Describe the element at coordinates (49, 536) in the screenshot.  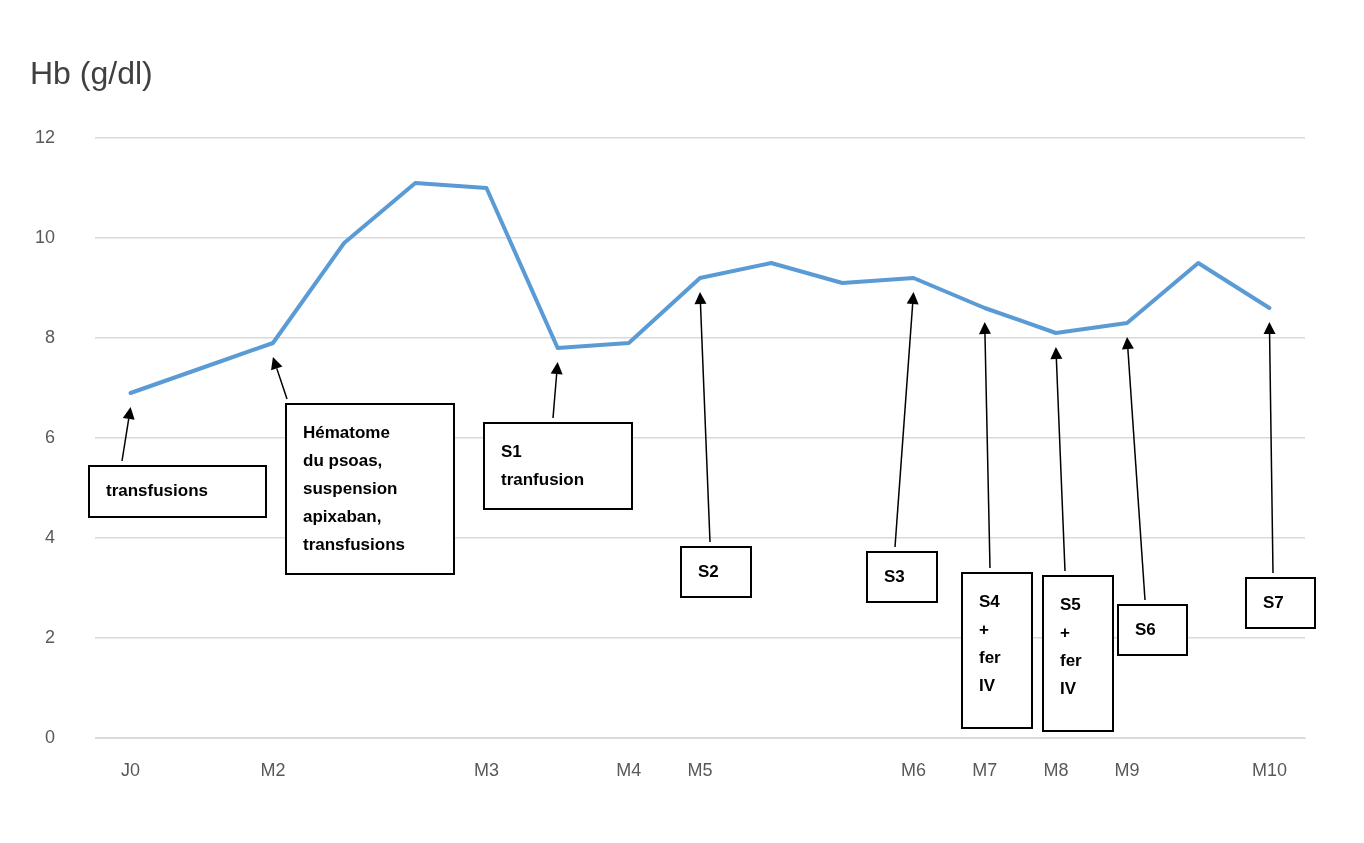
I see `y-tick-label: 4` at that location.